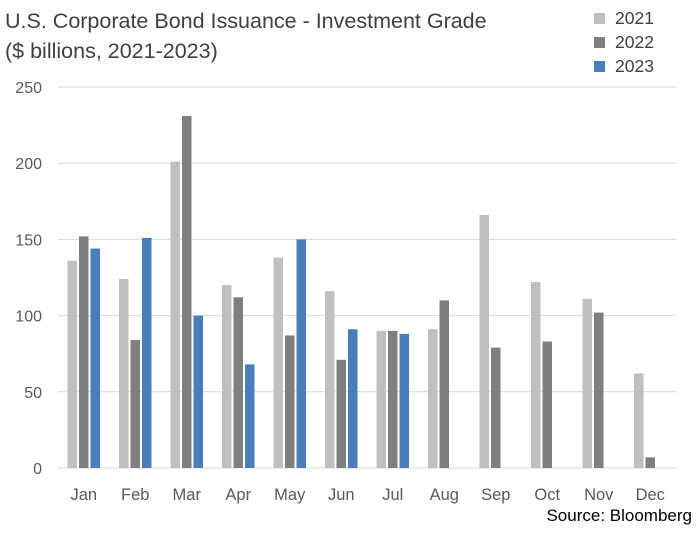 This screenshot has width=700, height=537. I want to click on y-tick-label: 250, so click(28, 88).